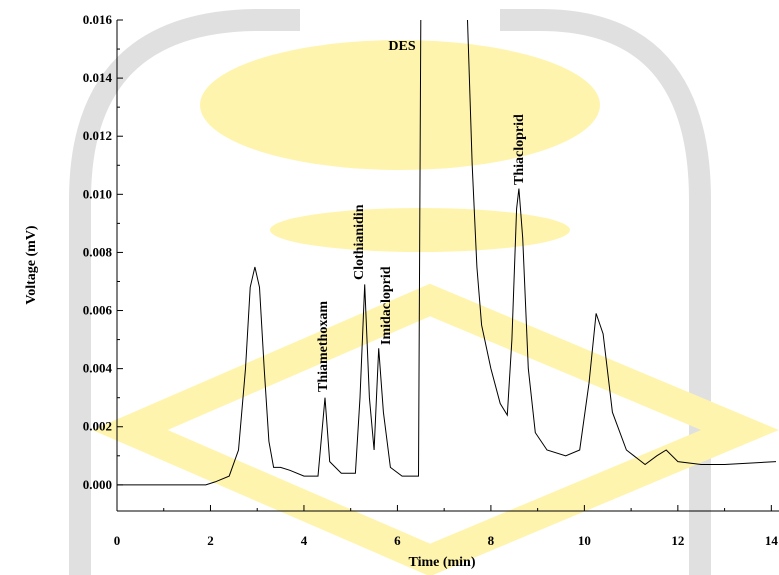 This screenshot has height=575, width=779. Describe the element at coordinates (98, 310) in the screenshot. I see `y-tick-label: 0.006` at that location.